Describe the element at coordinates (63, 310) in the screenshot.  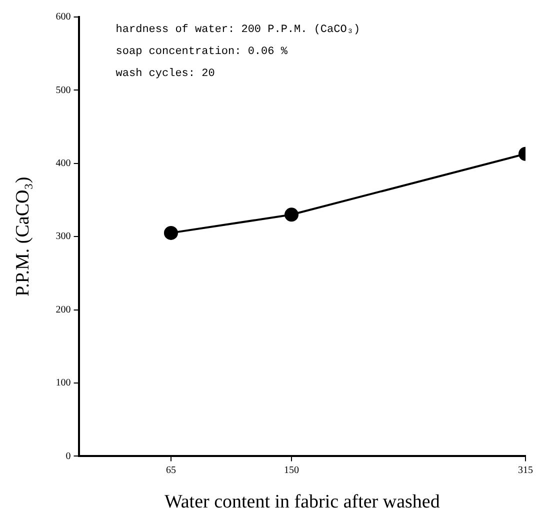
I see `y-tick-label: 200` at that location.